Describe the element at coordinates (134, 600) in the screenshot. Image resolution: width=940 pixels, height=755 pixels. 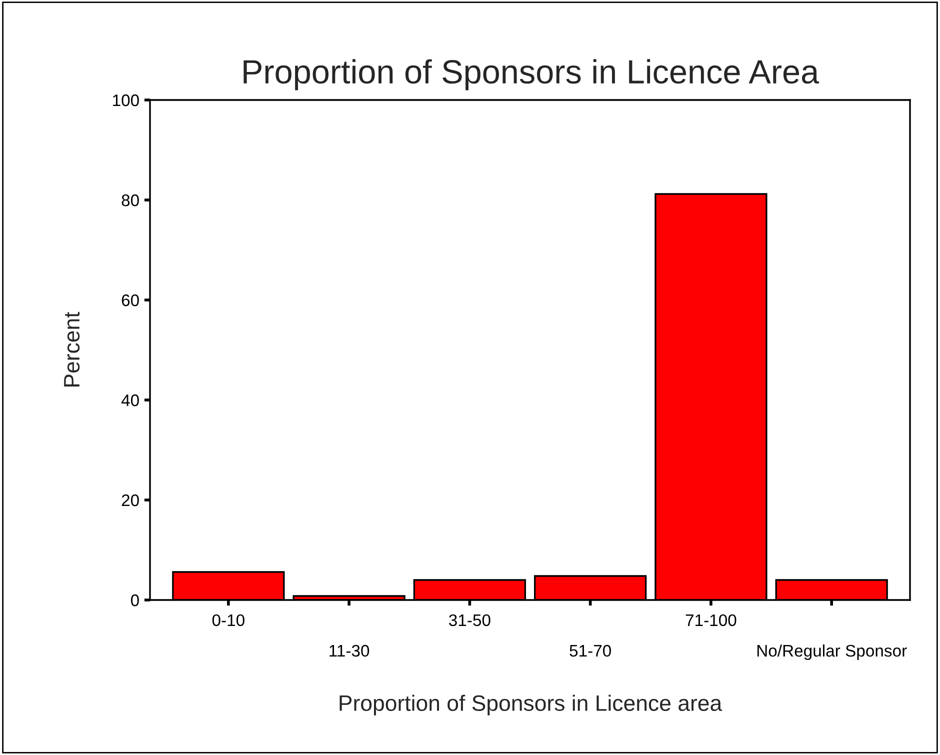
I see `y-tick-label: 0` at that location.